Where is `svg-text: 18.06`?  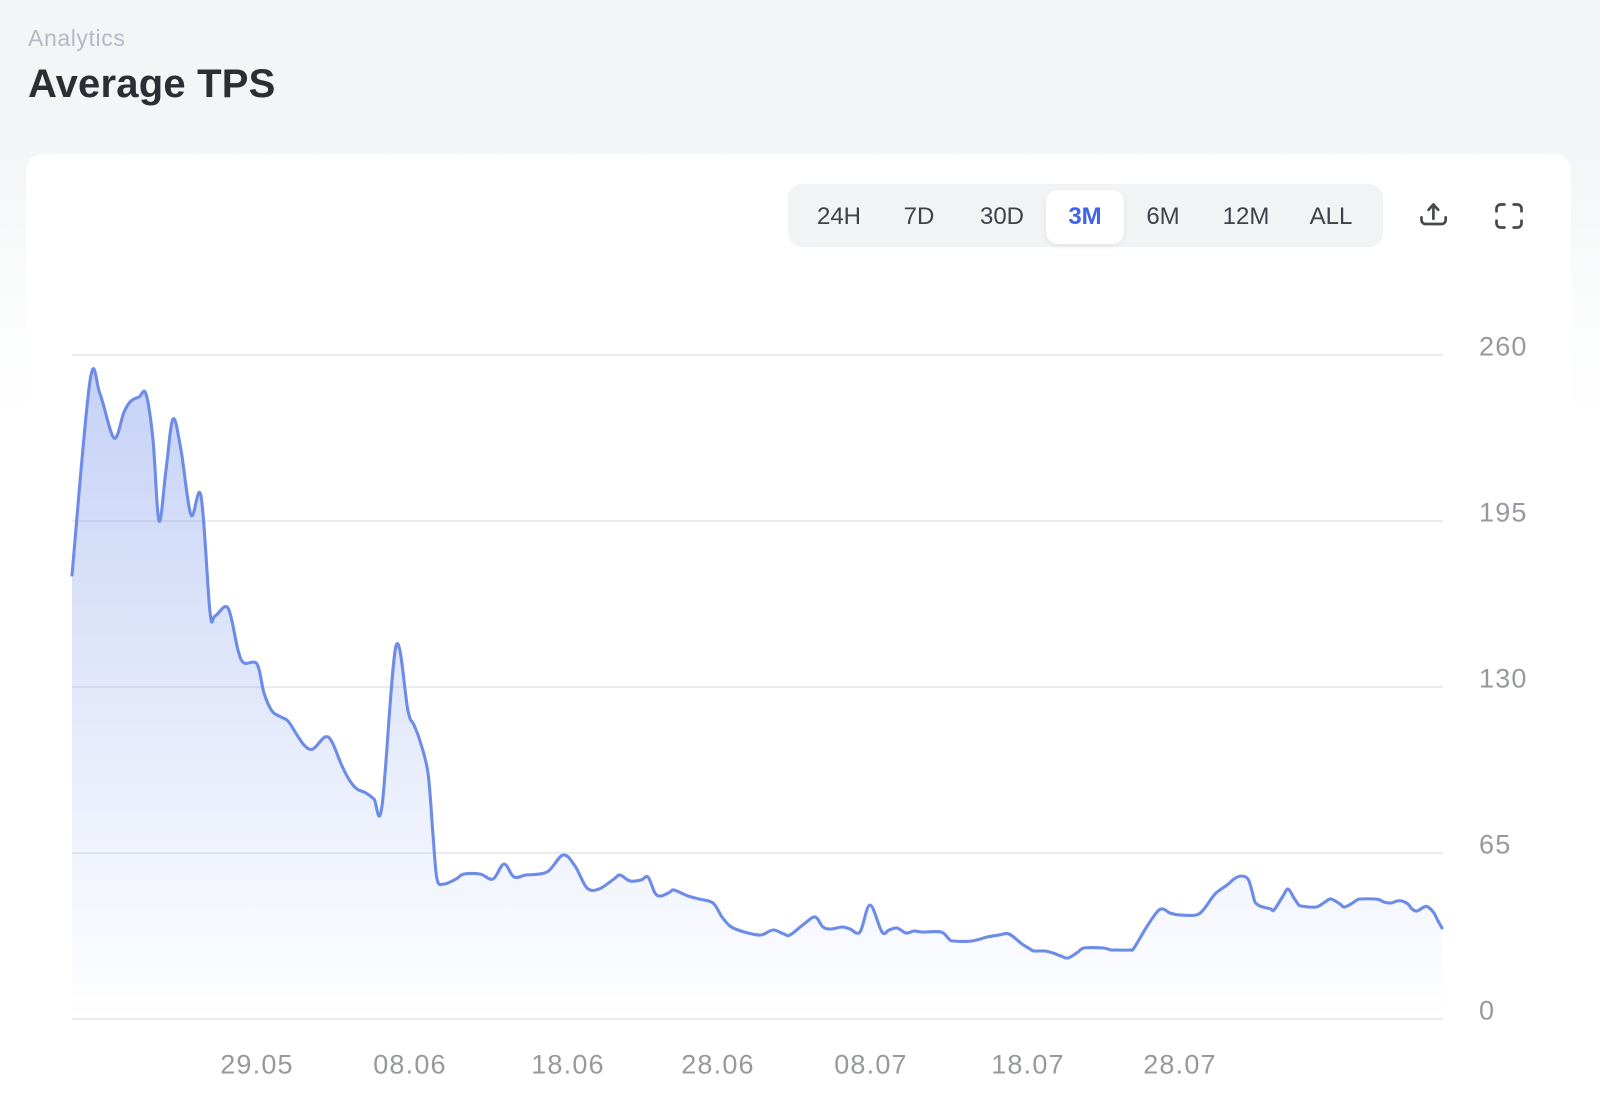 svg-text: 18.06 is located at coordinates (568, 1065).